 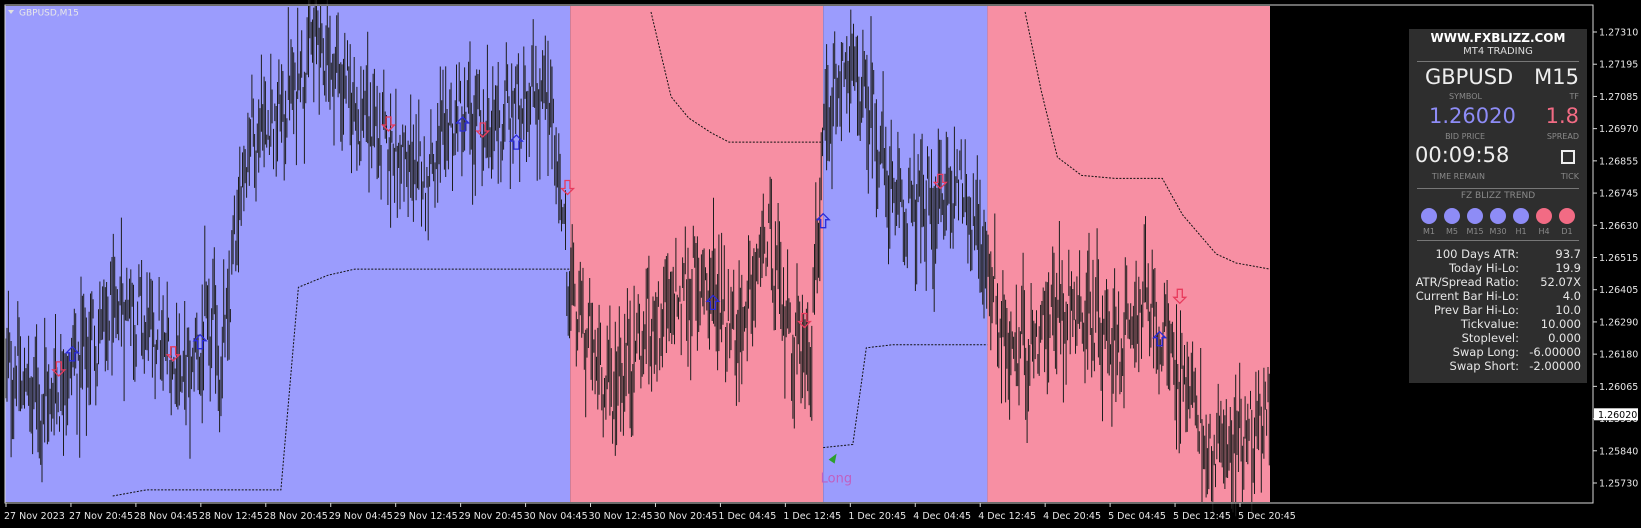 I want to click on x-tick-label: 28 Nov 04:45, so click(x=166, y=516).